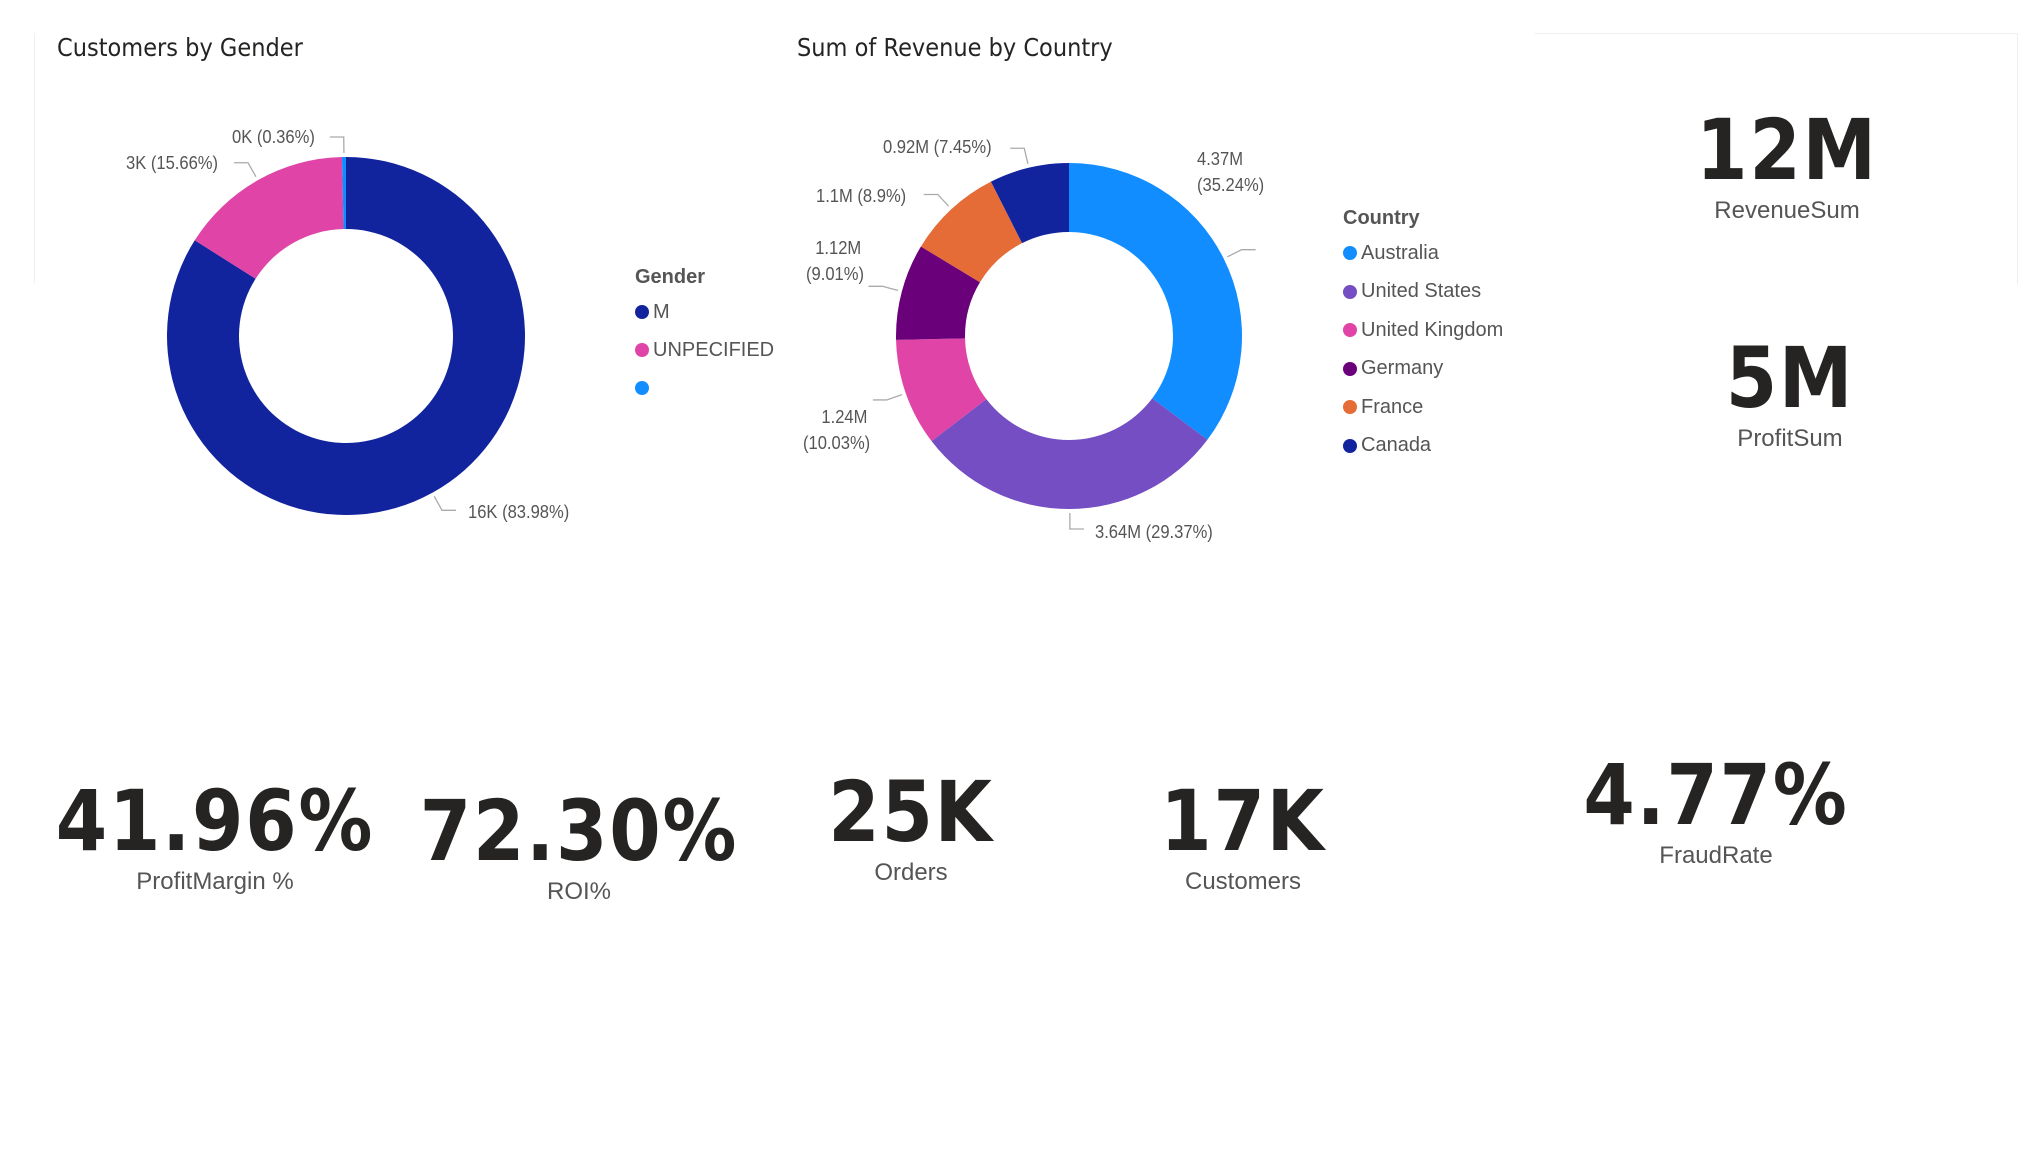  I want to click on kpi-label: Orders, so click(911, 872).